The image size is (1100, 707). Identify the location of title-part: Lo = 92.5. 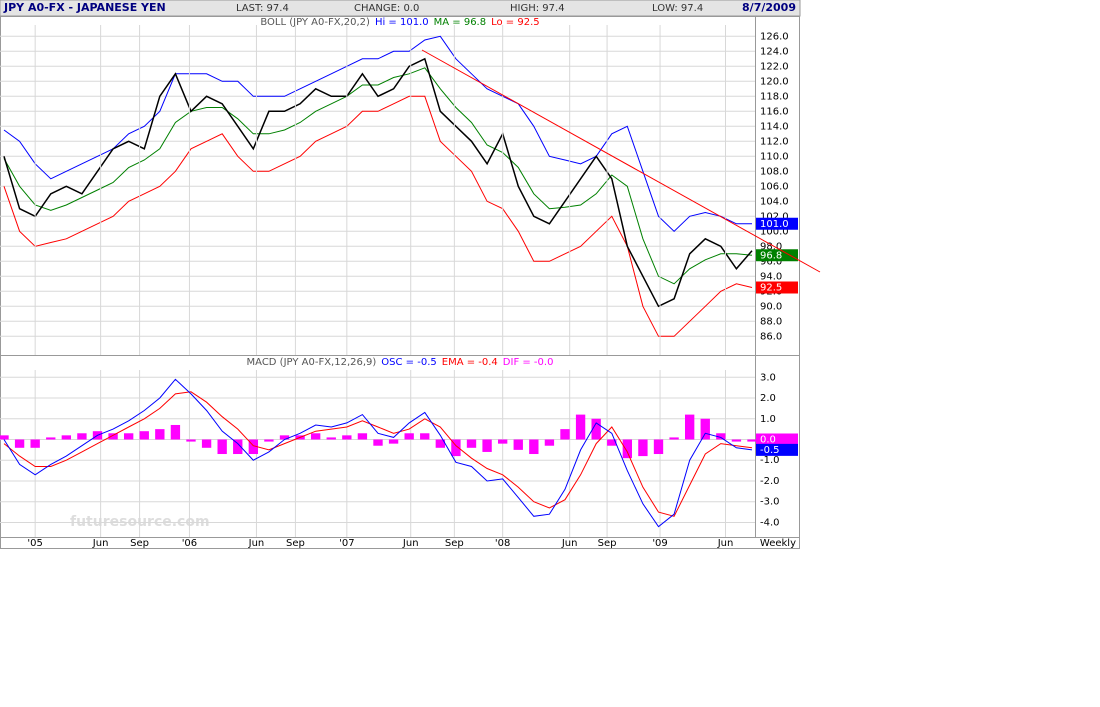
(515, 22).